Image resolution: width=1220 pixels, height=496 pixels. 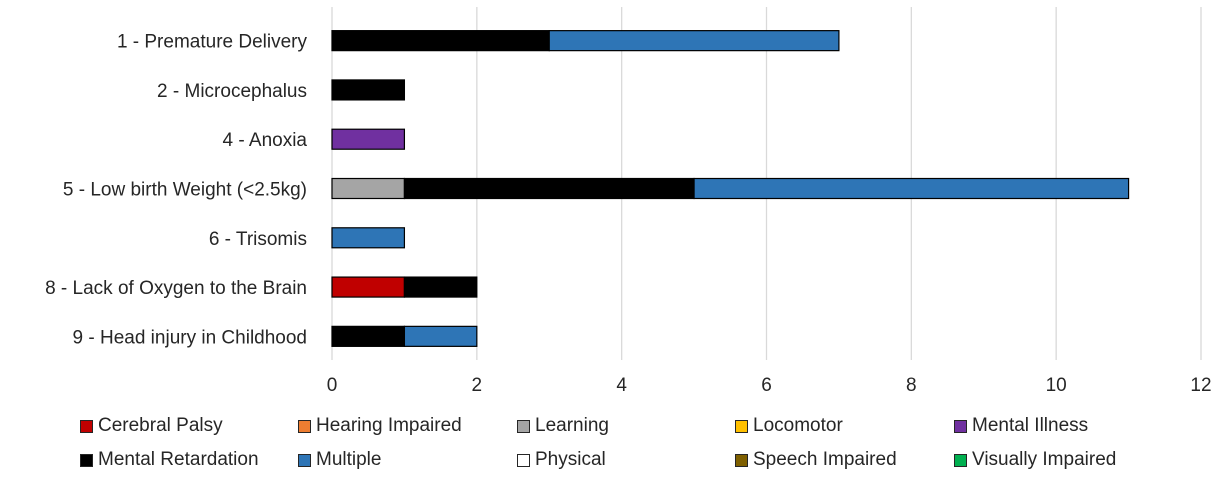 I want to click on category-label: 1 - Premature Delivery, so click(x=212, y=42).